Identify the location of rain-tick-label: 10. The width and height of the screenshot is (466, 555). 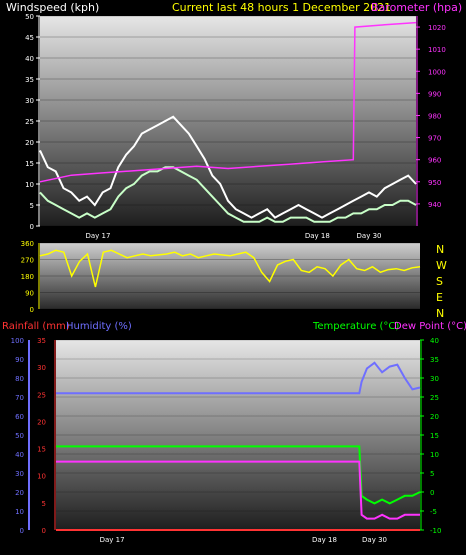
(41, 477).